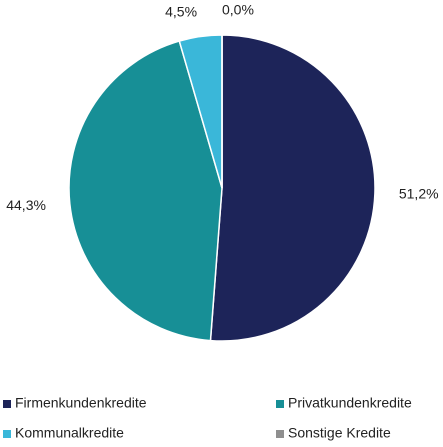 The width and height of the screenshot is (443, 447). I want to click on legend-label: Sonstige Kredite, so click(339, 433).